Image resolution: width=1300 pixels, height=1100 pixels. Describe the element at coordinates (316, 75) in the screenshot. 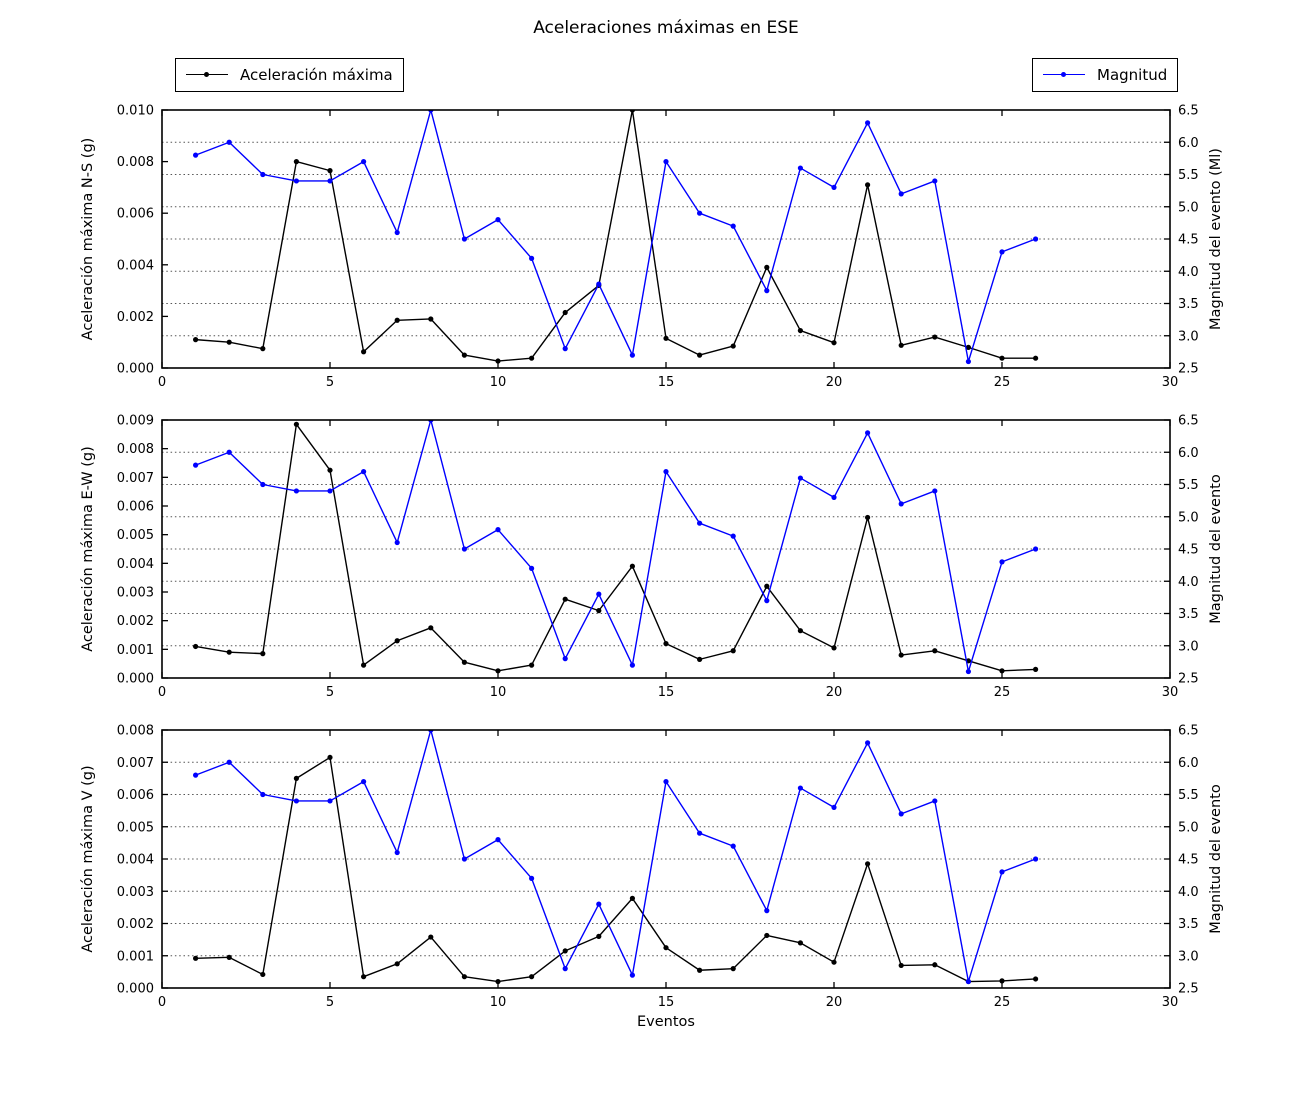

I see `legend-accel-label: Aceleración máxima` at that location.